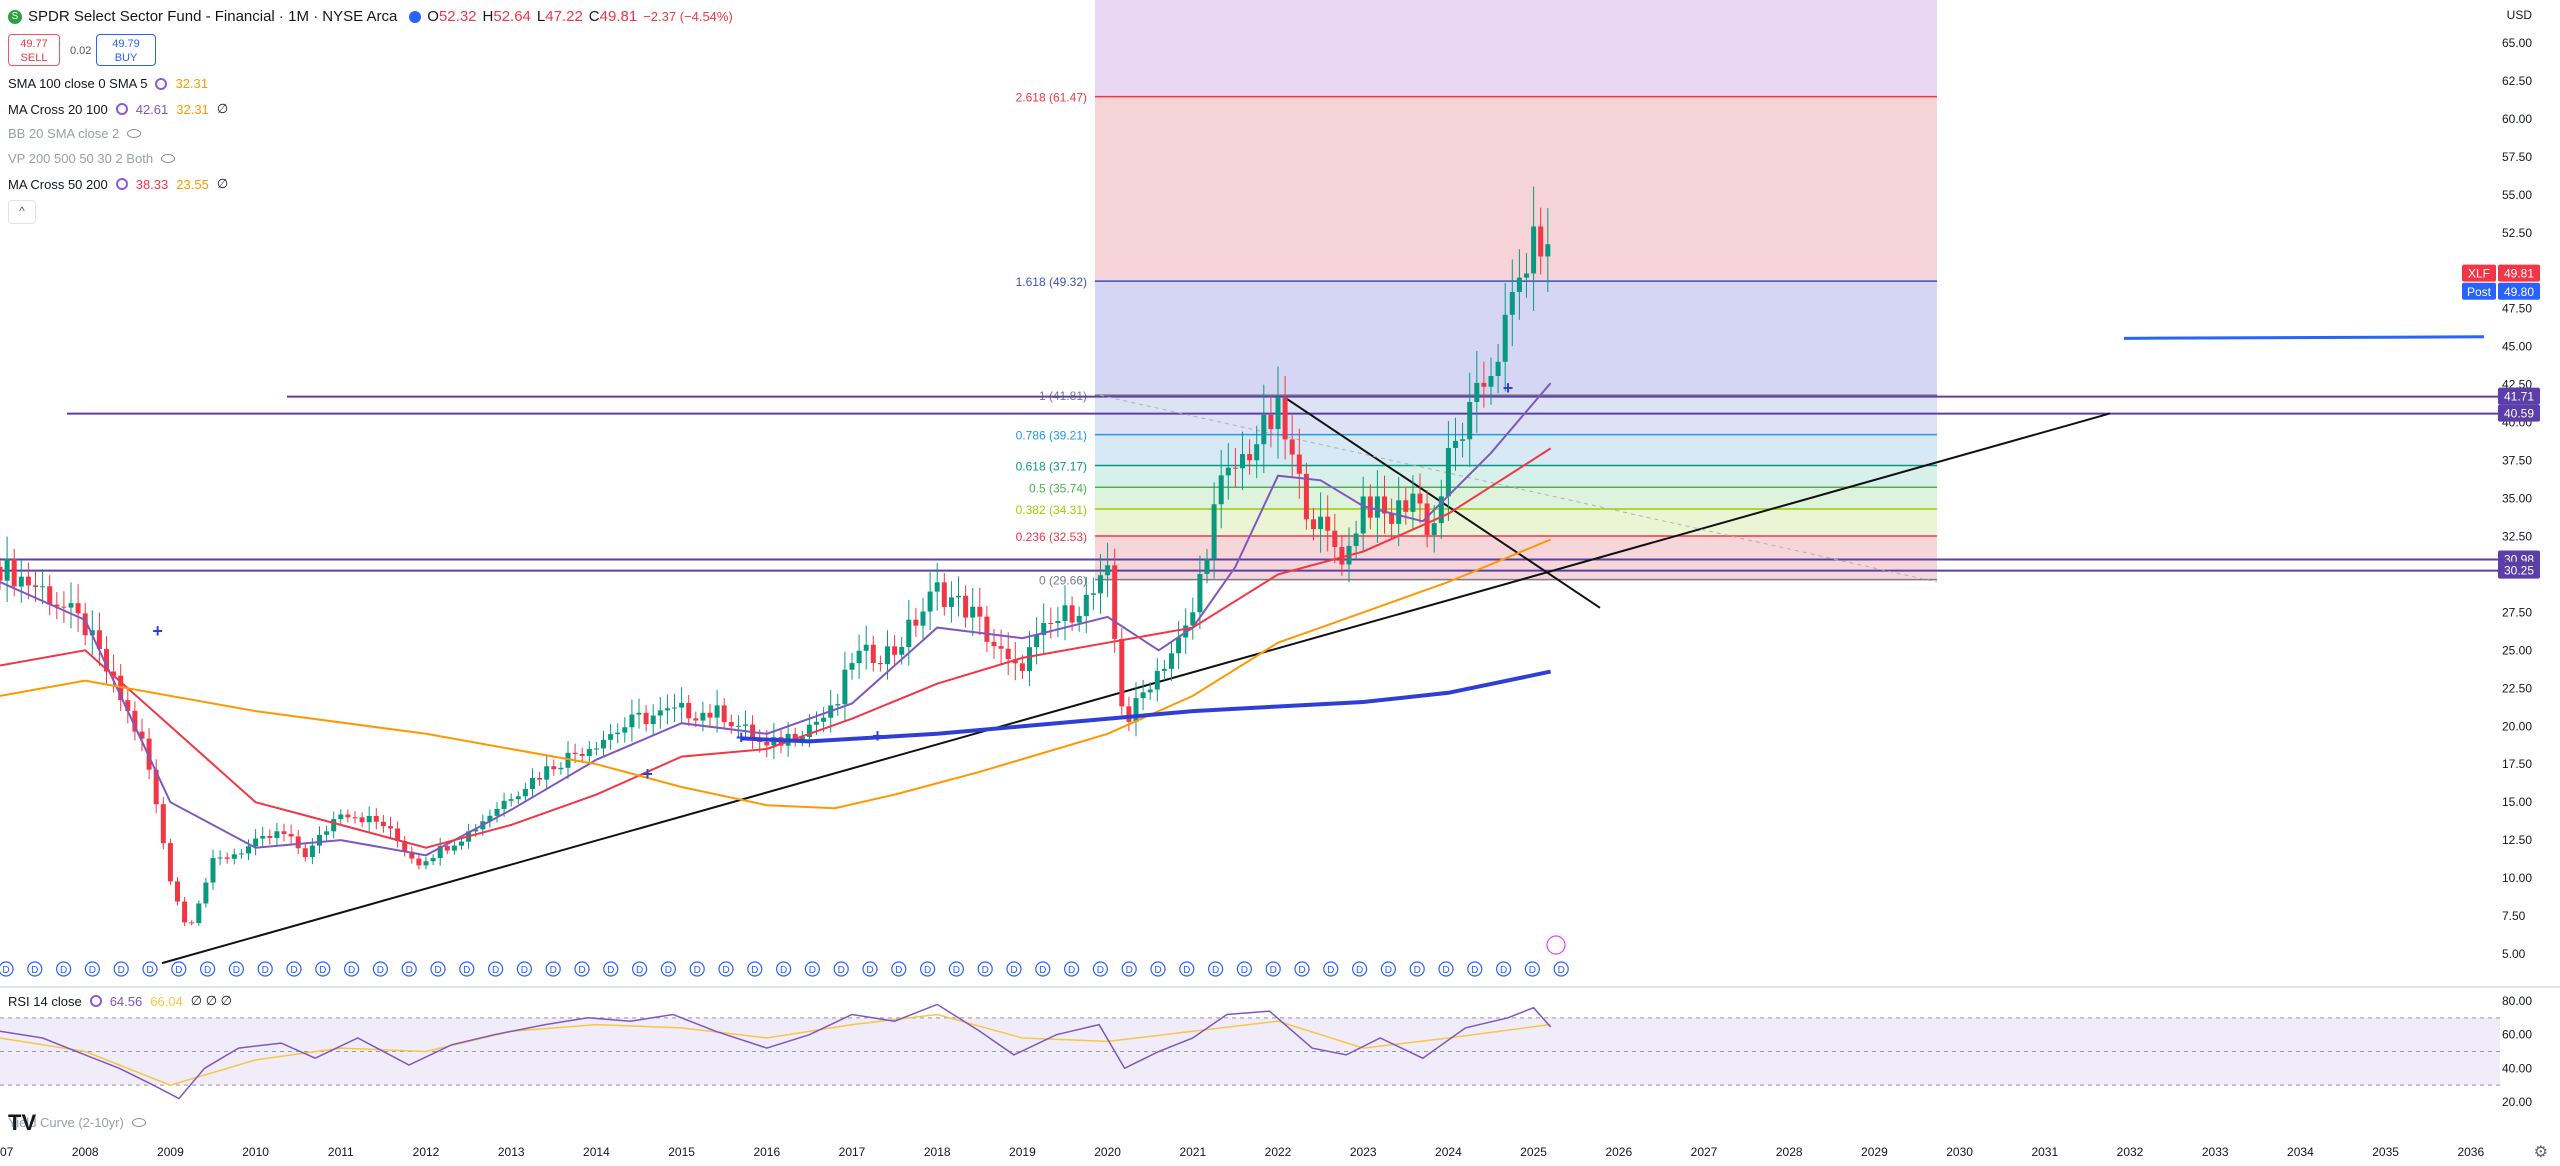  What do you see at coordinates (152, 184) in the screenshot?
I see `indicator-value: 38.33` at bounding box center [152, 184].